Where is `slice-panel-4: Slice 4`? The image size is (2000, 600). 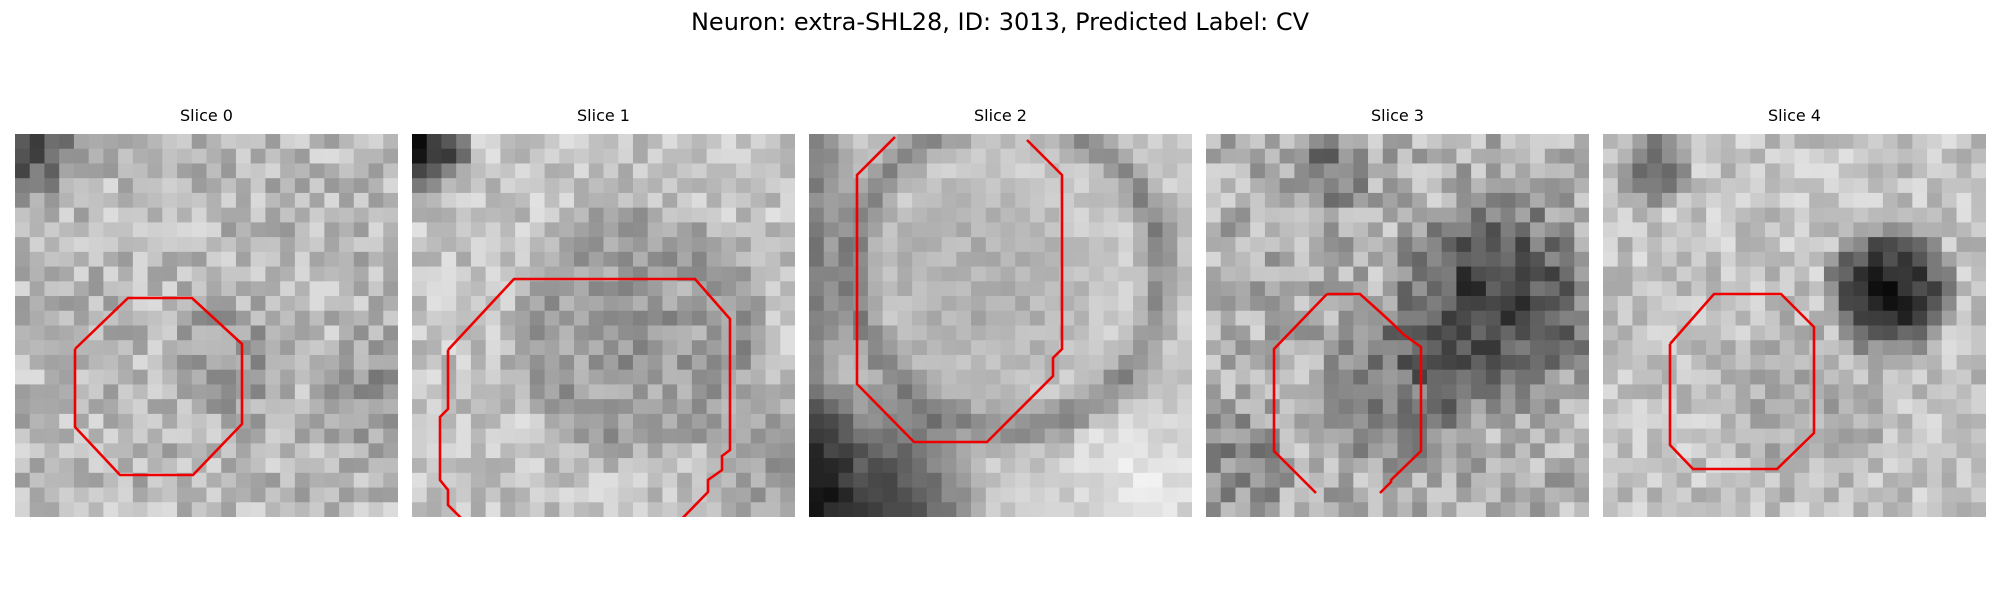
slice-panel-4: Slice 4 is located at coordinates (1794, 311).